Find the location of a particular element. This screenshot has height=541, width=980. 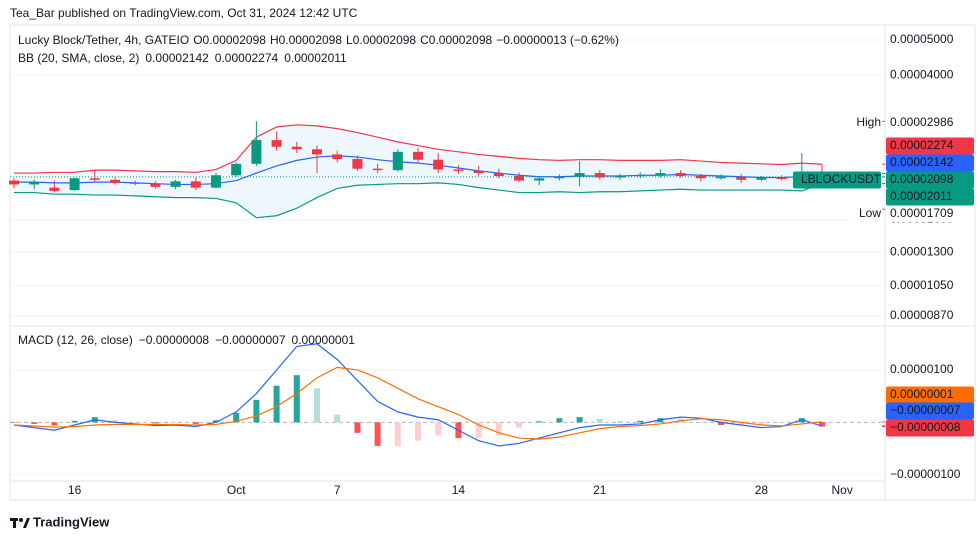

price-badge-label: 0.00002274 is located at coordinates (922, 145).